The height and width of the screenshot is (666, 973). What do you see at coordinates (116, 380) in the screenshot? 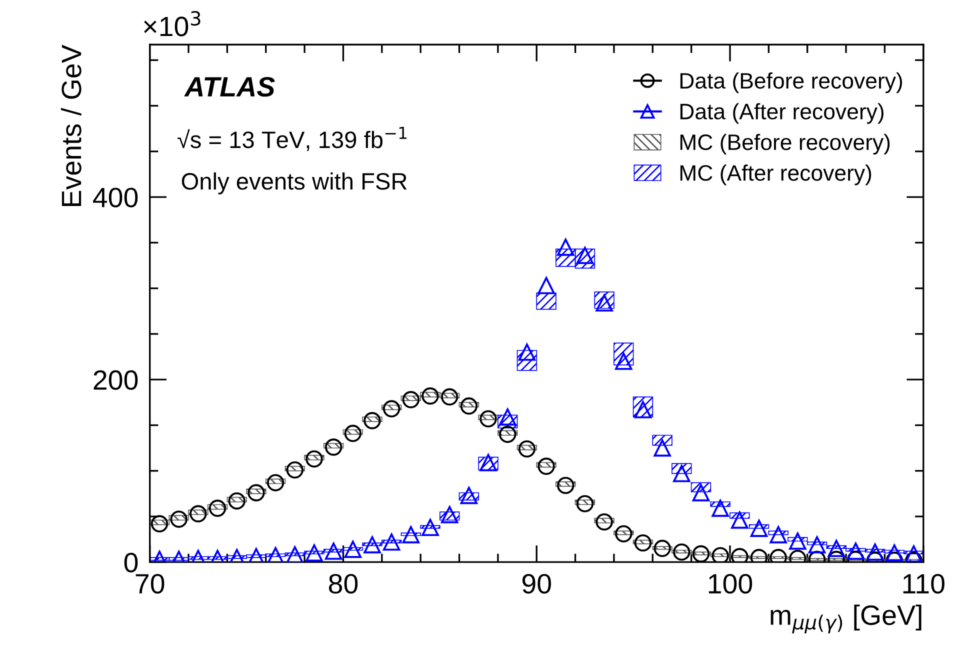
I see `y-tick-label: 200` at bounding box center [116, 380].